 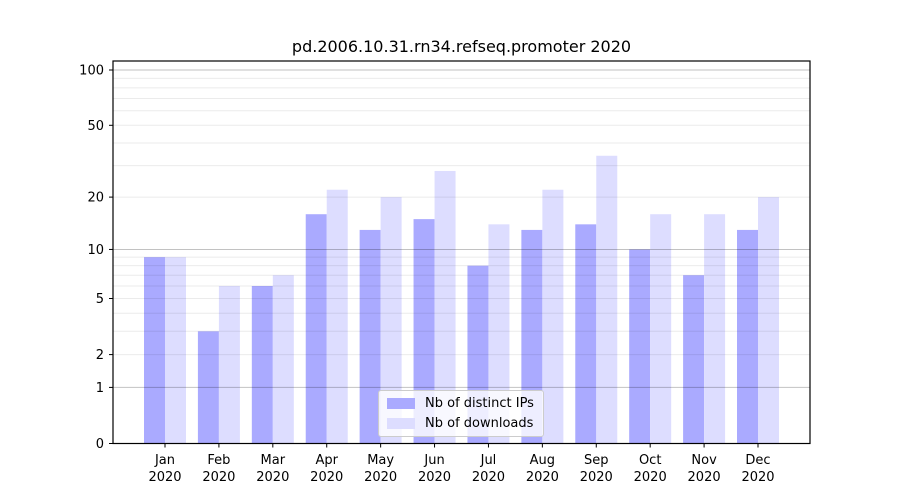 I want to click on y-tick-label: 5, so click(x=100, y=299).